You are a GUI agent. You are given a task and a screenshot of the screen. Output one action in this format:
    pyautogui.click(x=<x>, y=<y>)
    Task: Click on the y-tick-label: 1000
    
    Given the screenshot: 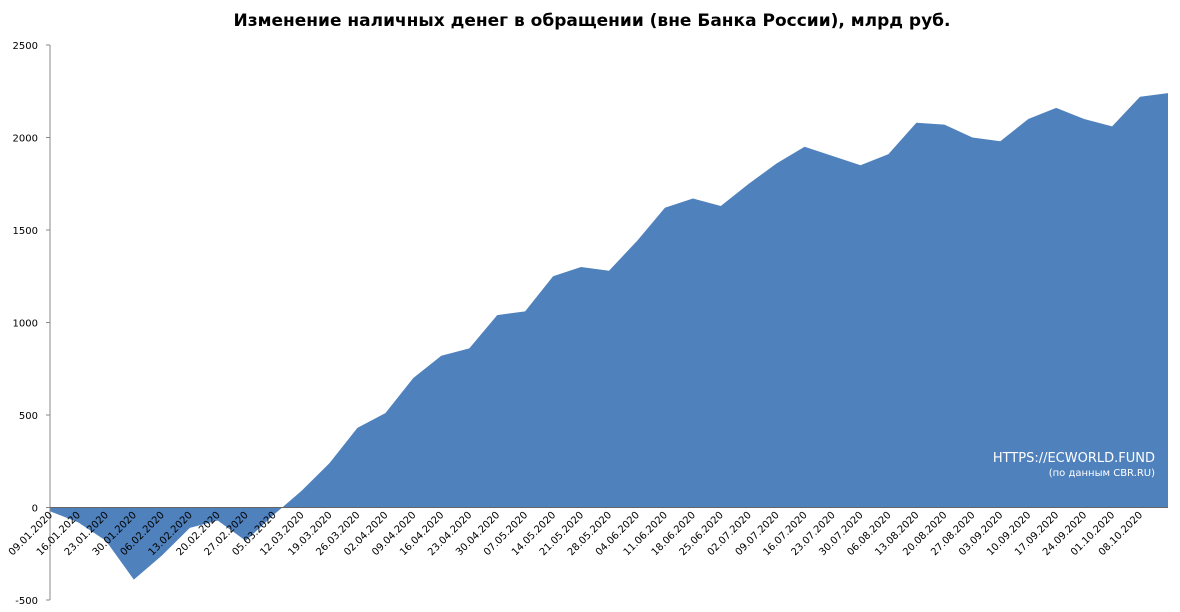 What is the action you would take?
    pyautogui.click(x=25, y=324)
    